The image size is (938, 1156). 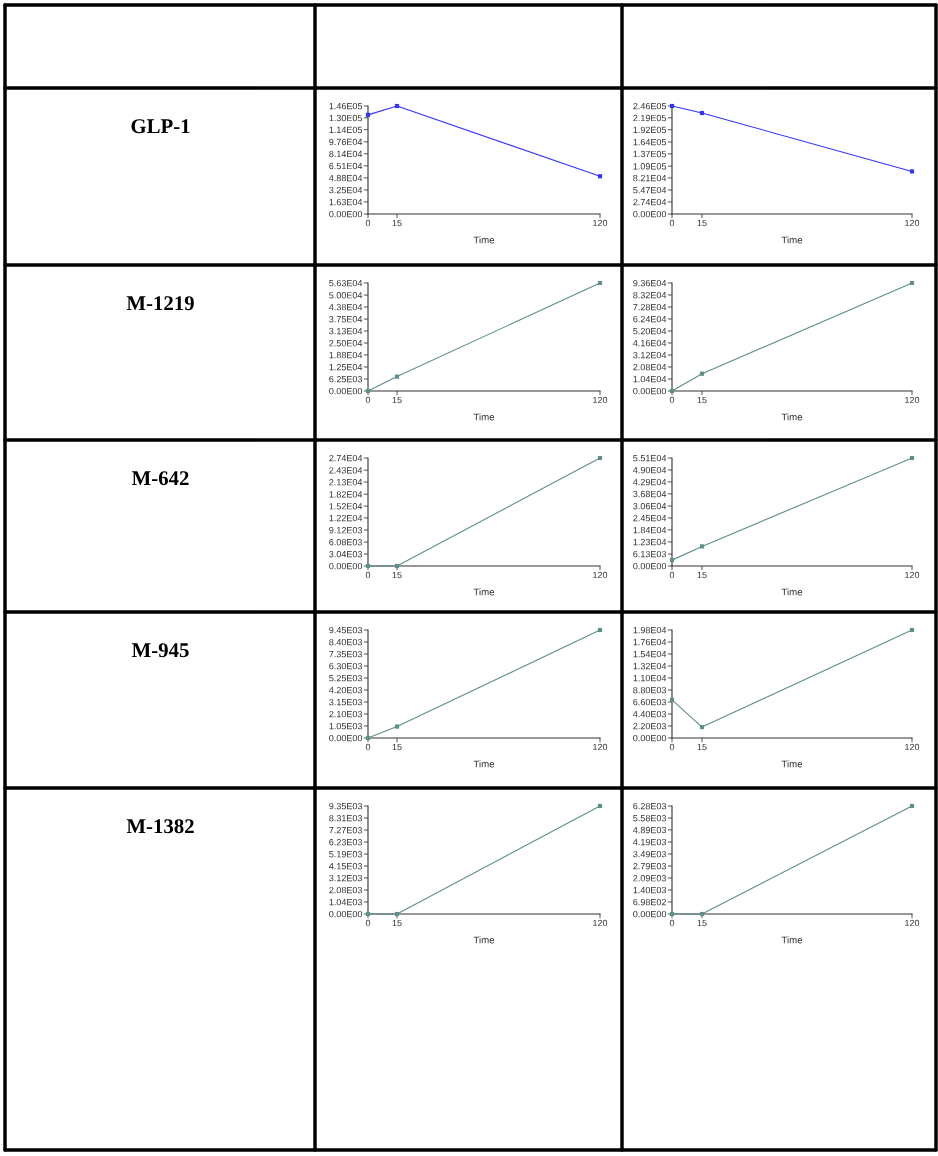 What do you see at coordinates (650, 654) in the screenshot?
I see `y-tick-label: 1.54E04` at bounding box center [650, 654].